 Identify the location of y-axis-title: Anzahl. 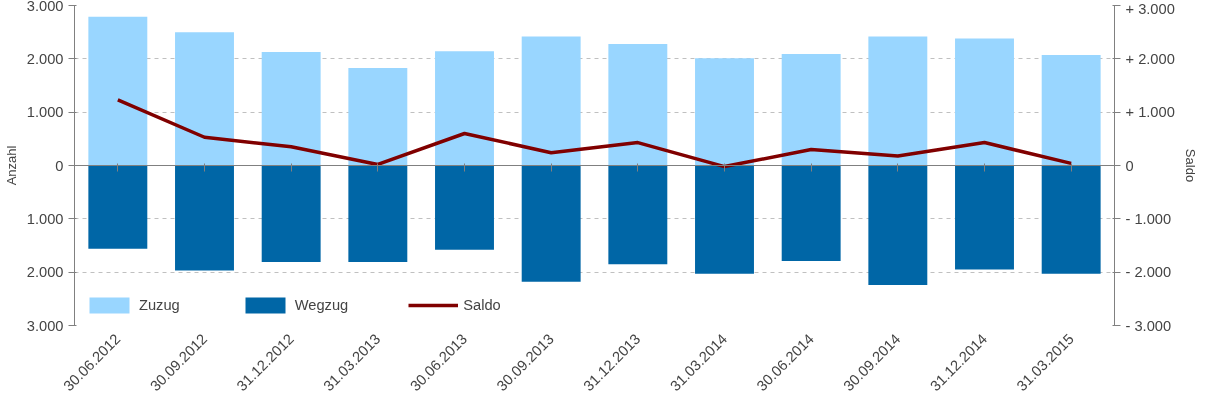
(11, 165).